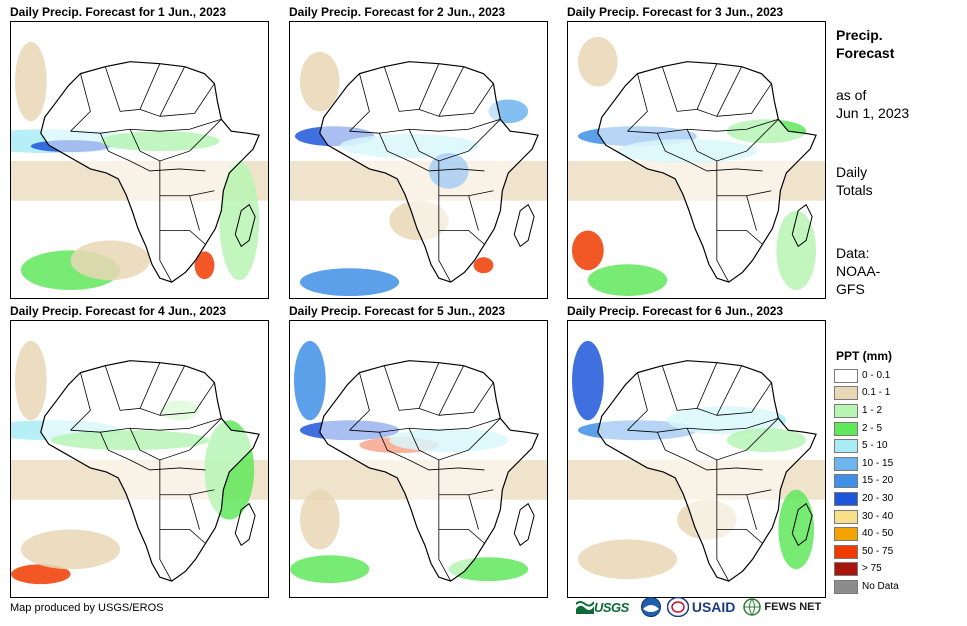 The width and height of the screenshot is (967, 626). Describe the element at coordinates (859, 35) in the screenshot. I see `sidebar-title-line: Precip.` at that location.